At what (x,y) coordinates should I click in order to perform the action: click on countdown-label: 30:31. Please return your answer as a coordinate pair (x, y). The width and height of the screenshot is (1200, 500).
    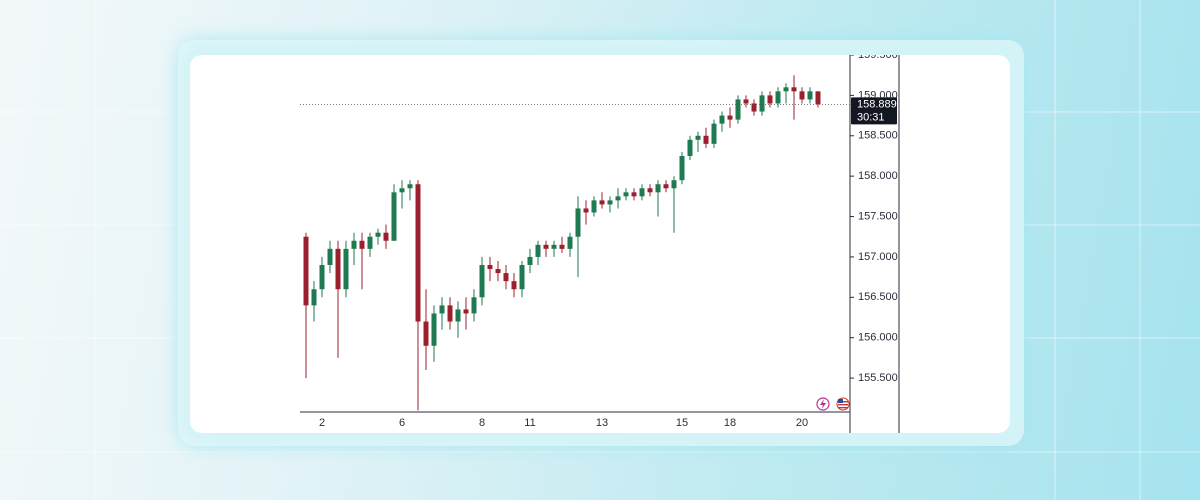
    Looking at the image, I should click on (871, 117).